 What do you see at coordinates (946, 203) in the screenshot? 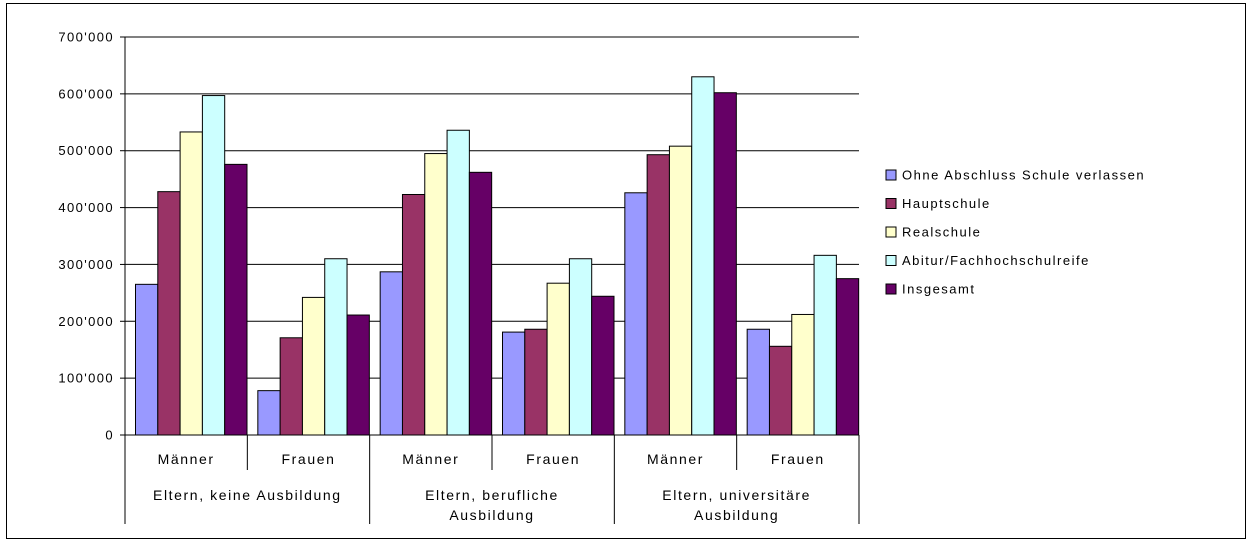
I see `legend-label: Hauptschule` at bounding box center [946, 203].